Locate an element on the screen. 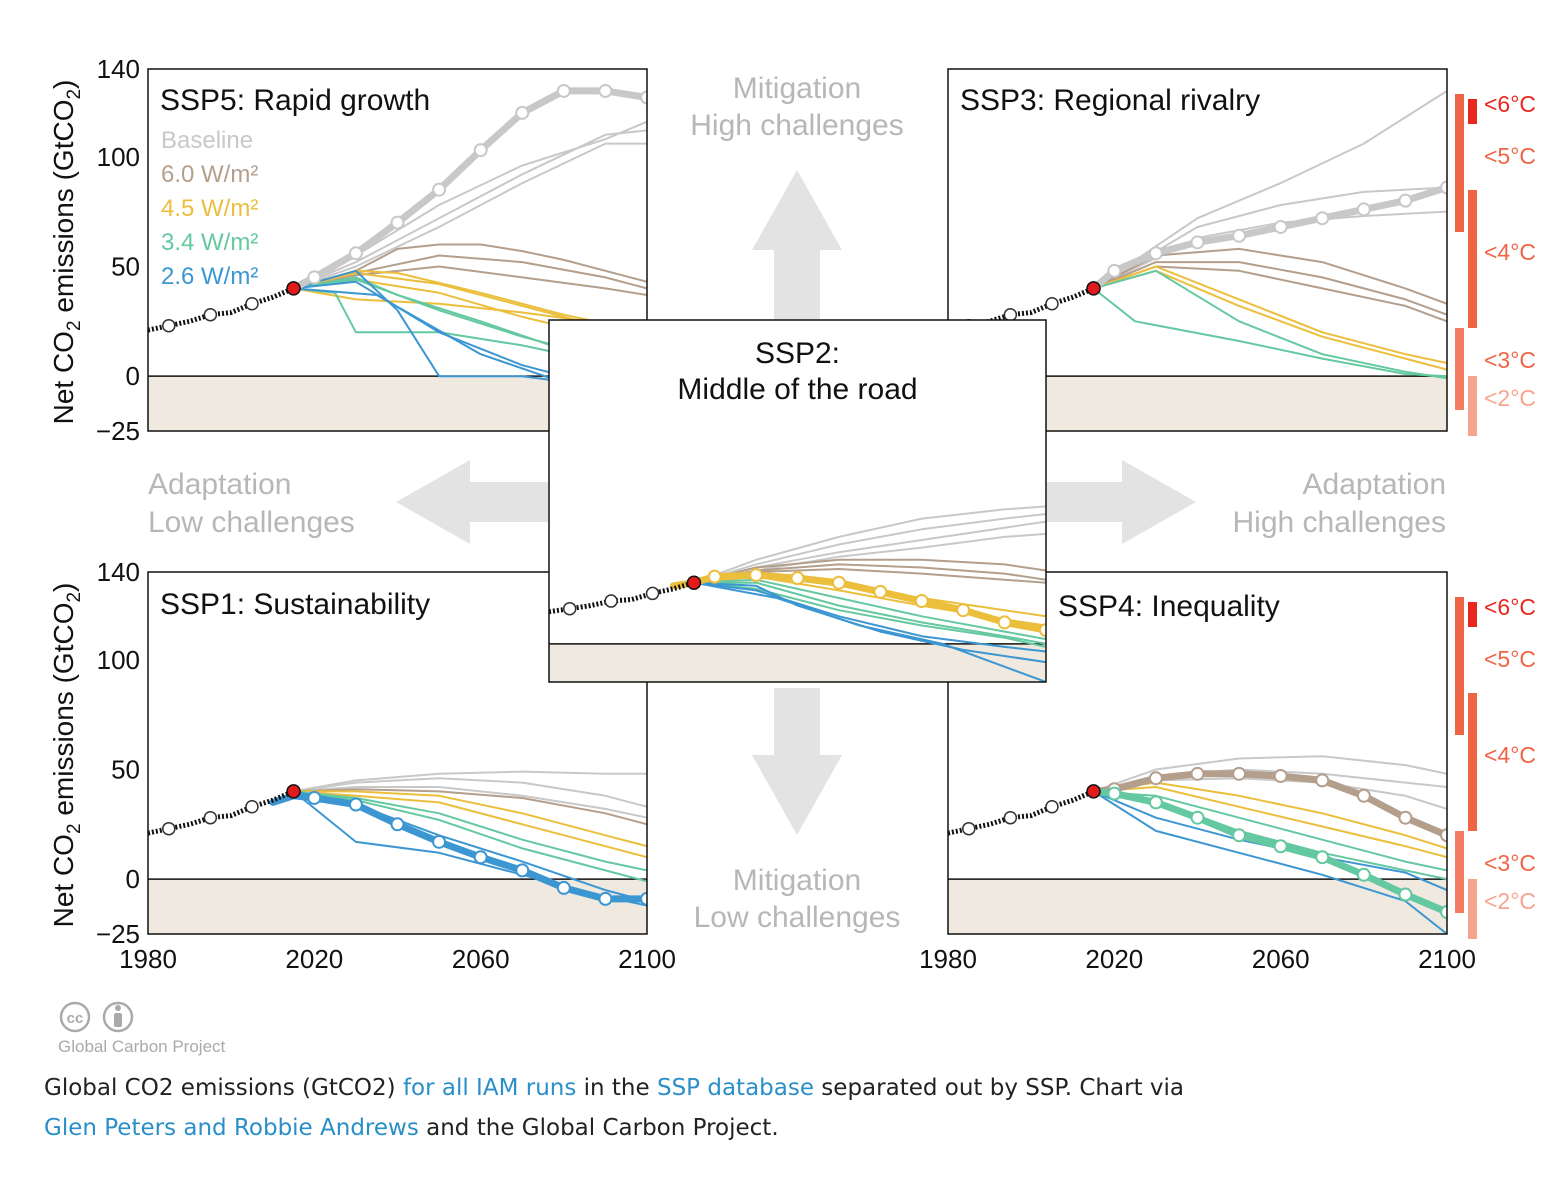  legend-entry-w45: 4.5 W/m² is located at coordinates (209, 208).